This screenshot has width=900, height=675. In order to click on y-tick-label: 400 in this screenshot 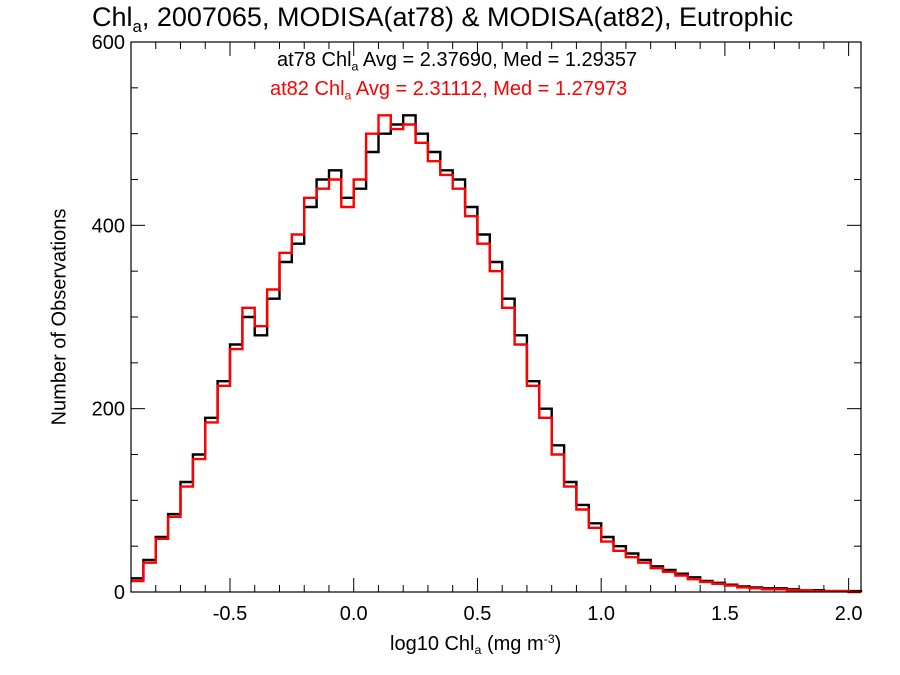, I will do `click(108, 226)`.